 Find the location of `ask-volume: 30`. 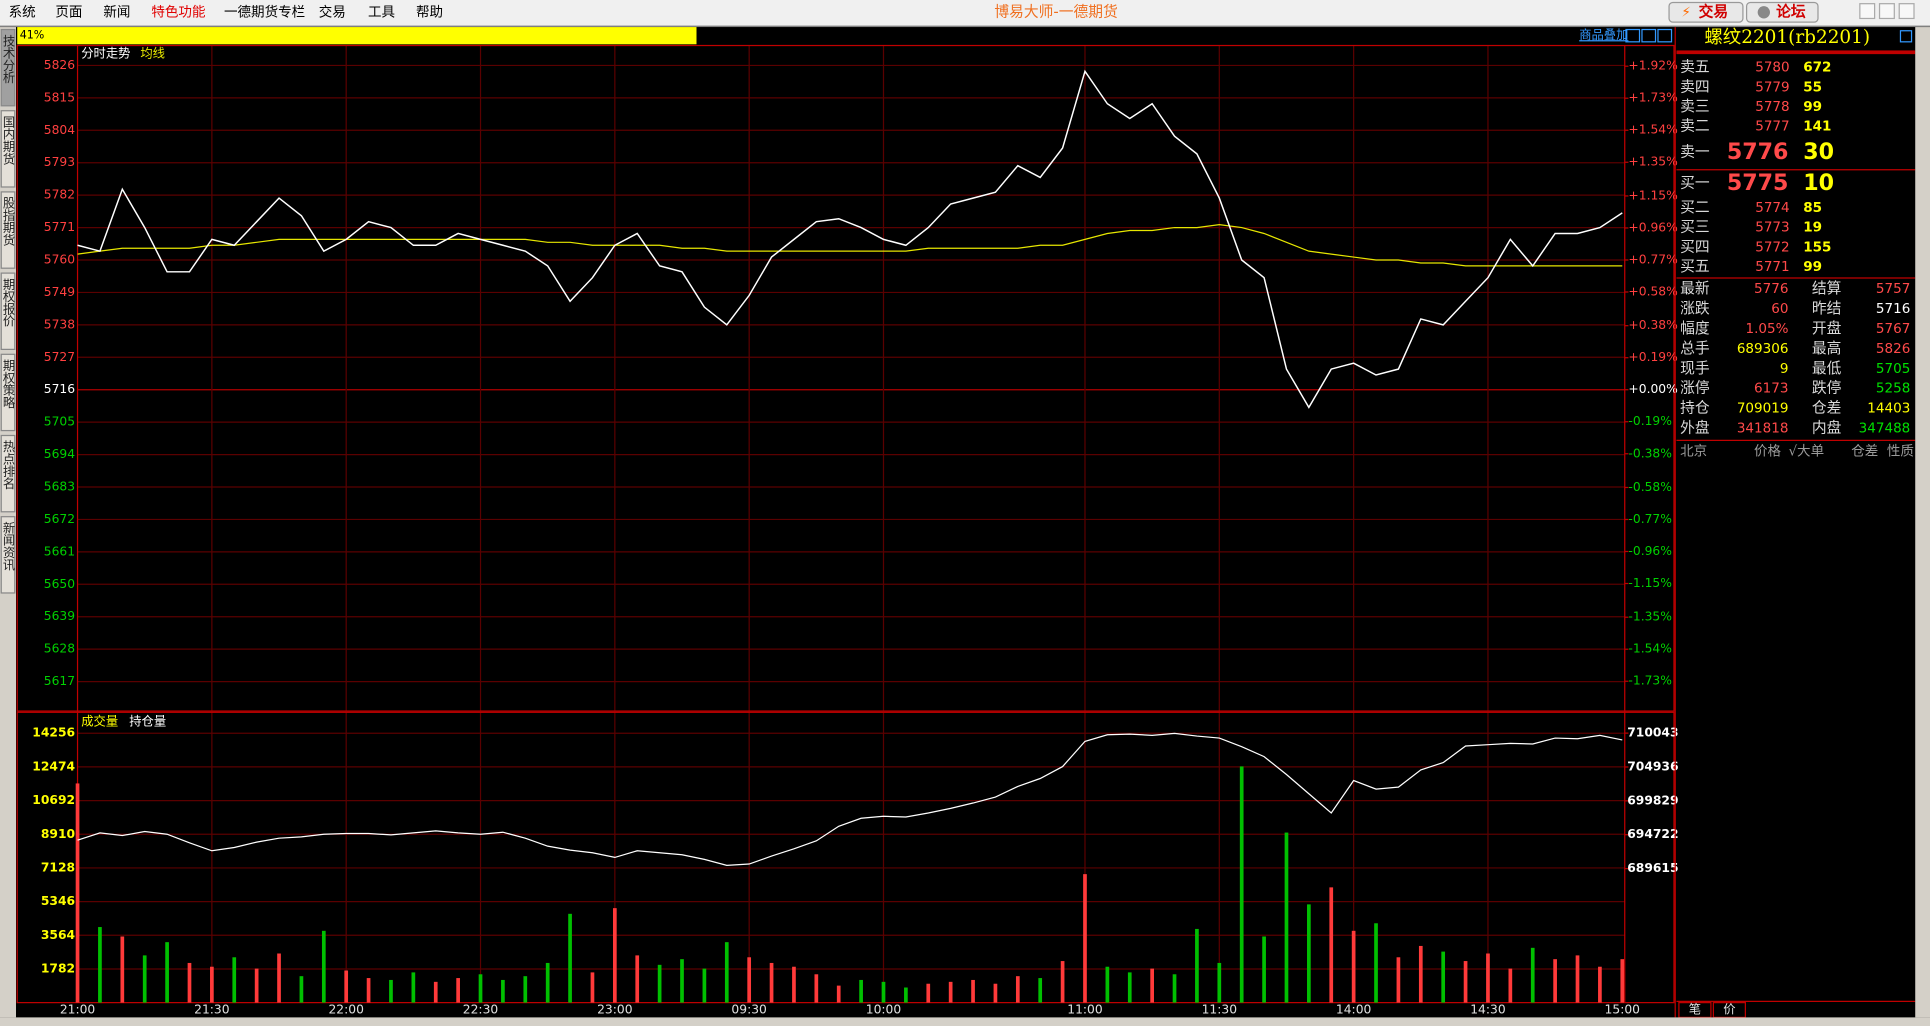

ask-volume: 30 is located at coordinates (1818, 152).